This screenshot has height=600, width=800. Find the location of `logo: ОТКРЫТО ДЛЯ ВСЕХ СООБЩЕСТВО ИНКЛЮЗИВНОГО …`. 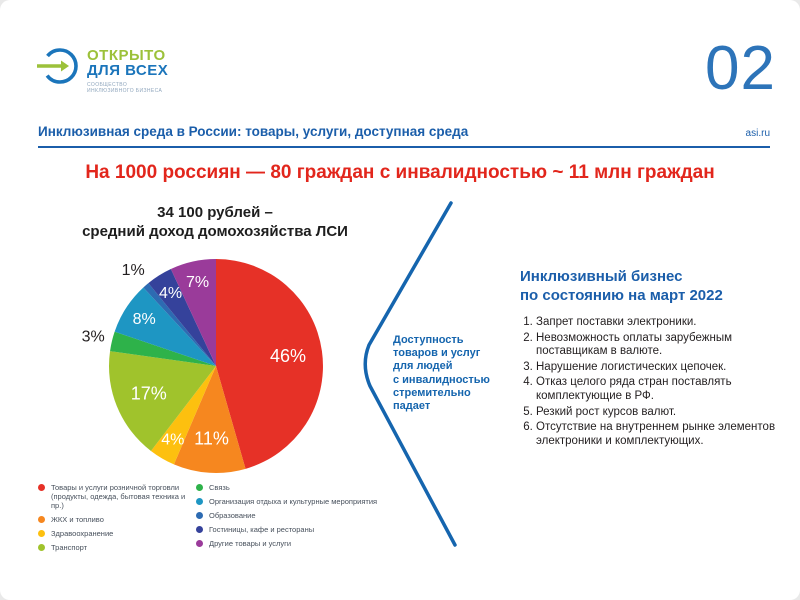

logo: ОТКРЫТО ДЛЯ ВСЕХ СООБЩЕСТВО ИНКЛЮЗИВНОГО … is located at coordinates (102, 69).